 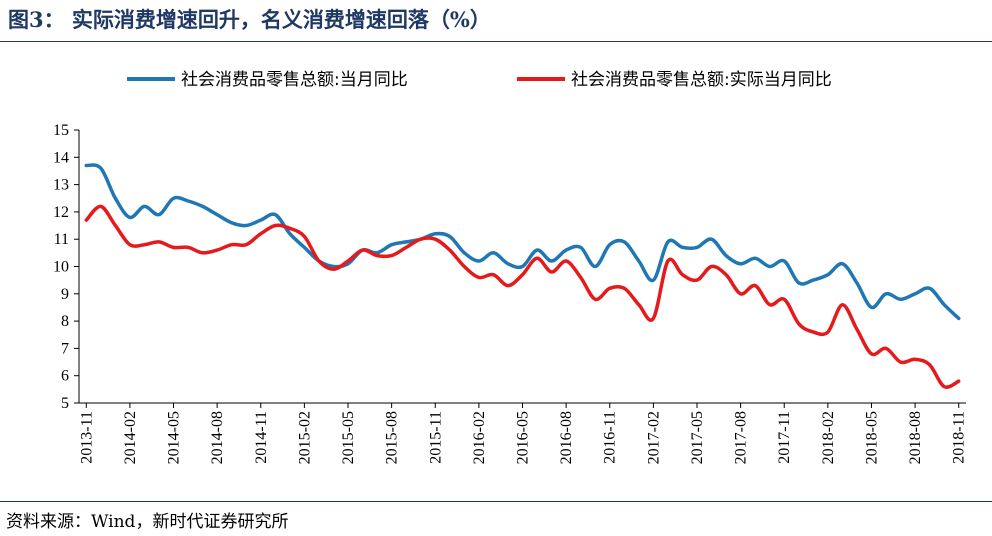 What do you see at coordinates (65, 376) in the screenshot?
I see `y-tick-label: 6` at bounding box center [65, 376].